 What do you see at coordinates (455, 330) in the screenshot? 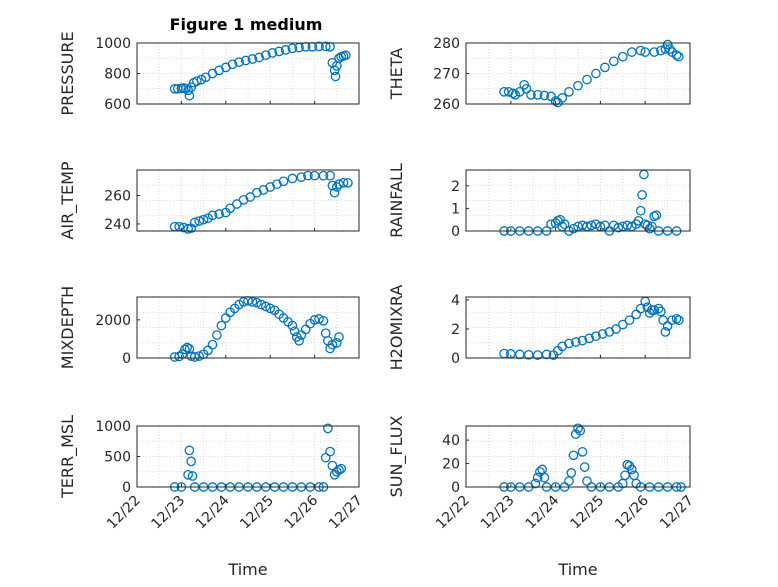
I see `y-tick-label: 2` at bounding box center [455, 330].